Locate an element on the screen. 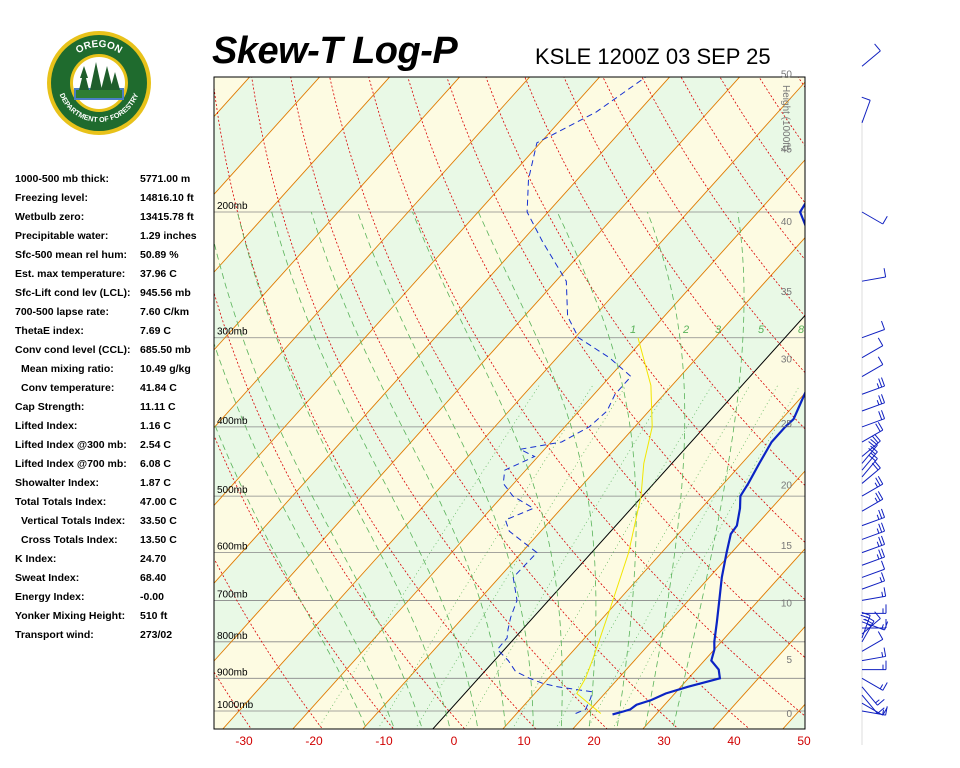 The width and height of the screenshot is (960, 768). index-row: Total Totals Index: 47.00 C is located at coordinates (112, 502).